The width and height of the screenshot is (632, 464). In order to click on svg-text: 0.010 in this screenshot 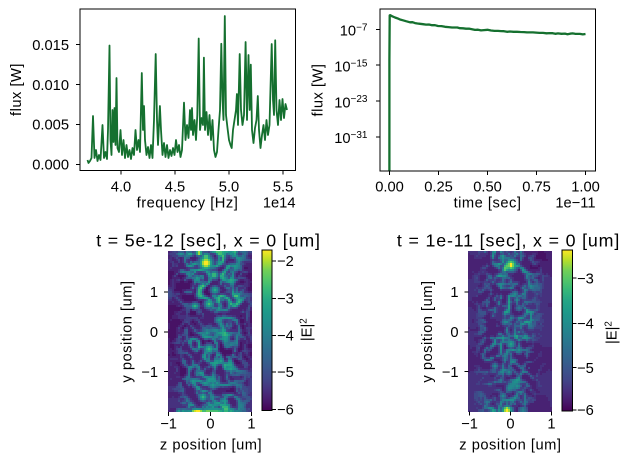, I will do `click(50, 86)`.